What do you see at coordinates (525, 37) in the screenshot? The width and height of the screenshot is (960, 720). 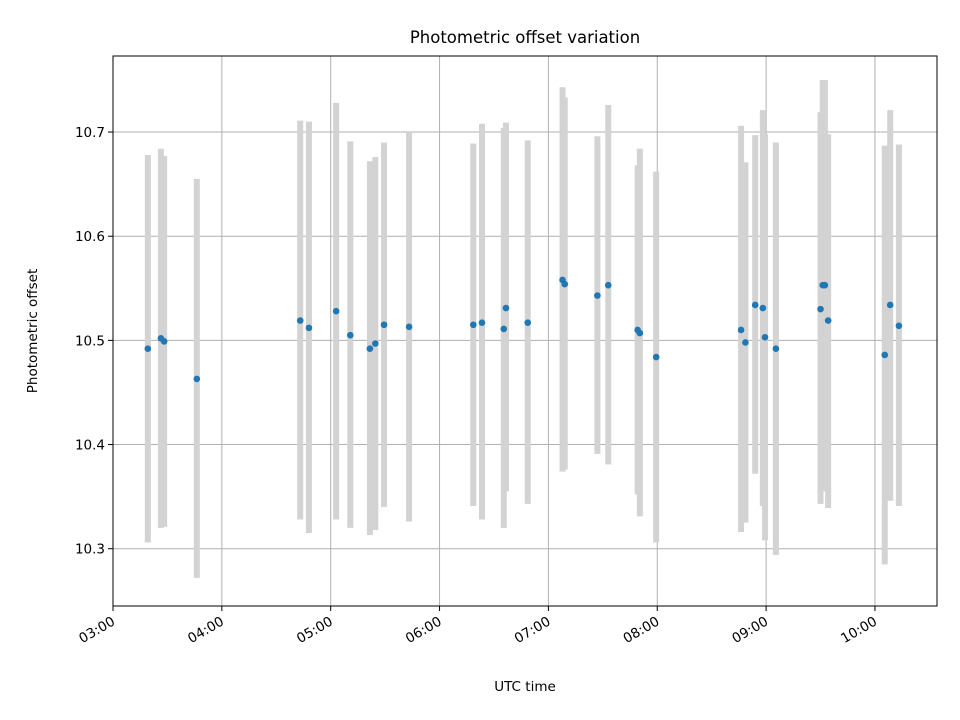 I see `chart-title: Photometric offset variation` at bounding box center [525, 37].